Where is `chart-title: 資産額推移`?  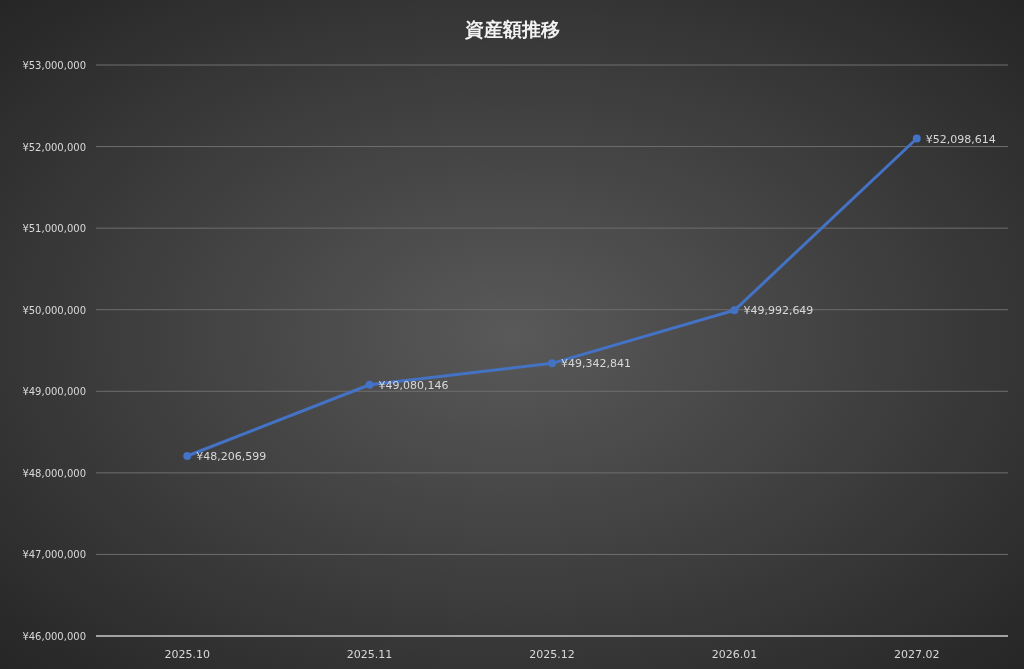
chart-title: 資産額推移 is located at coordinates (511, 29).